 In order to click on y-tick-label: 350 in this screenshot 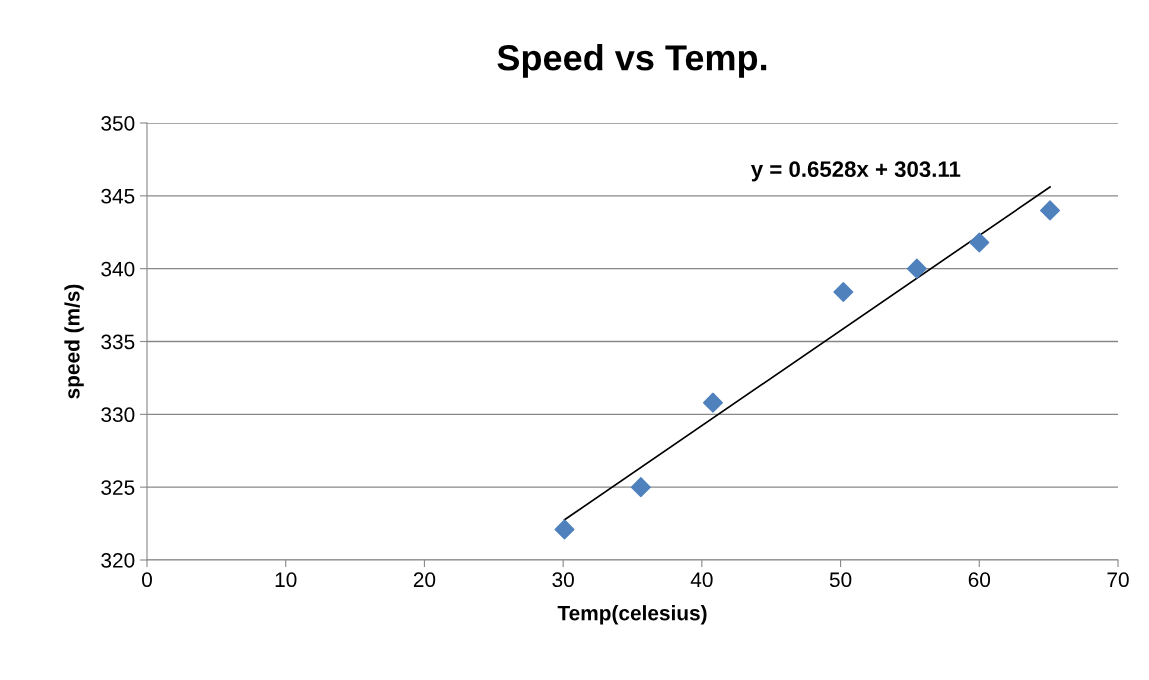, I will do `click(118, 123)`.